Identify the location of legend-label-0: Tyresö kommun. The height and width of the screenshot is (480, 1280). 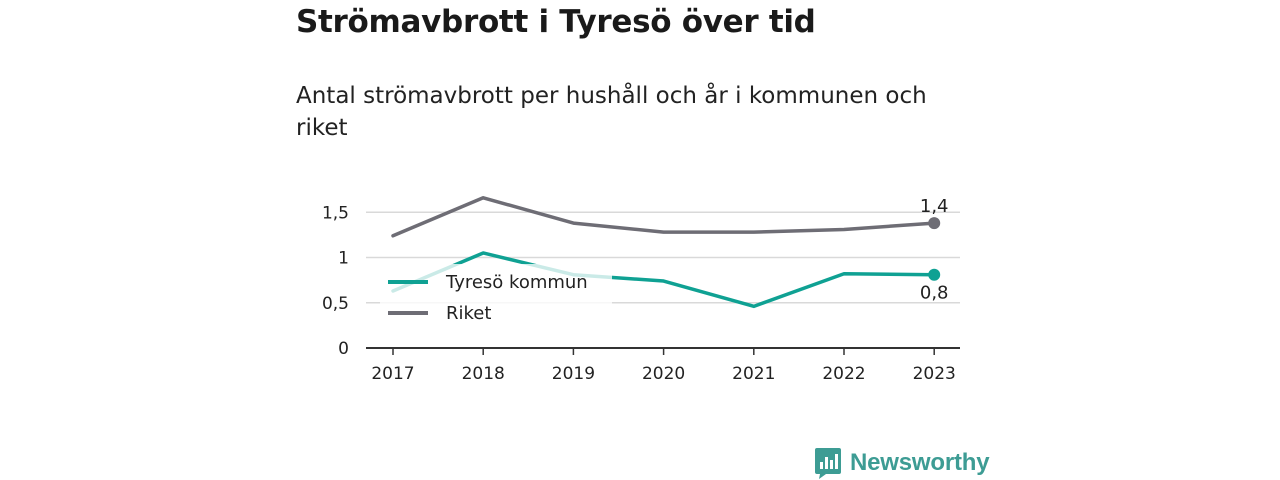
(516, 282).